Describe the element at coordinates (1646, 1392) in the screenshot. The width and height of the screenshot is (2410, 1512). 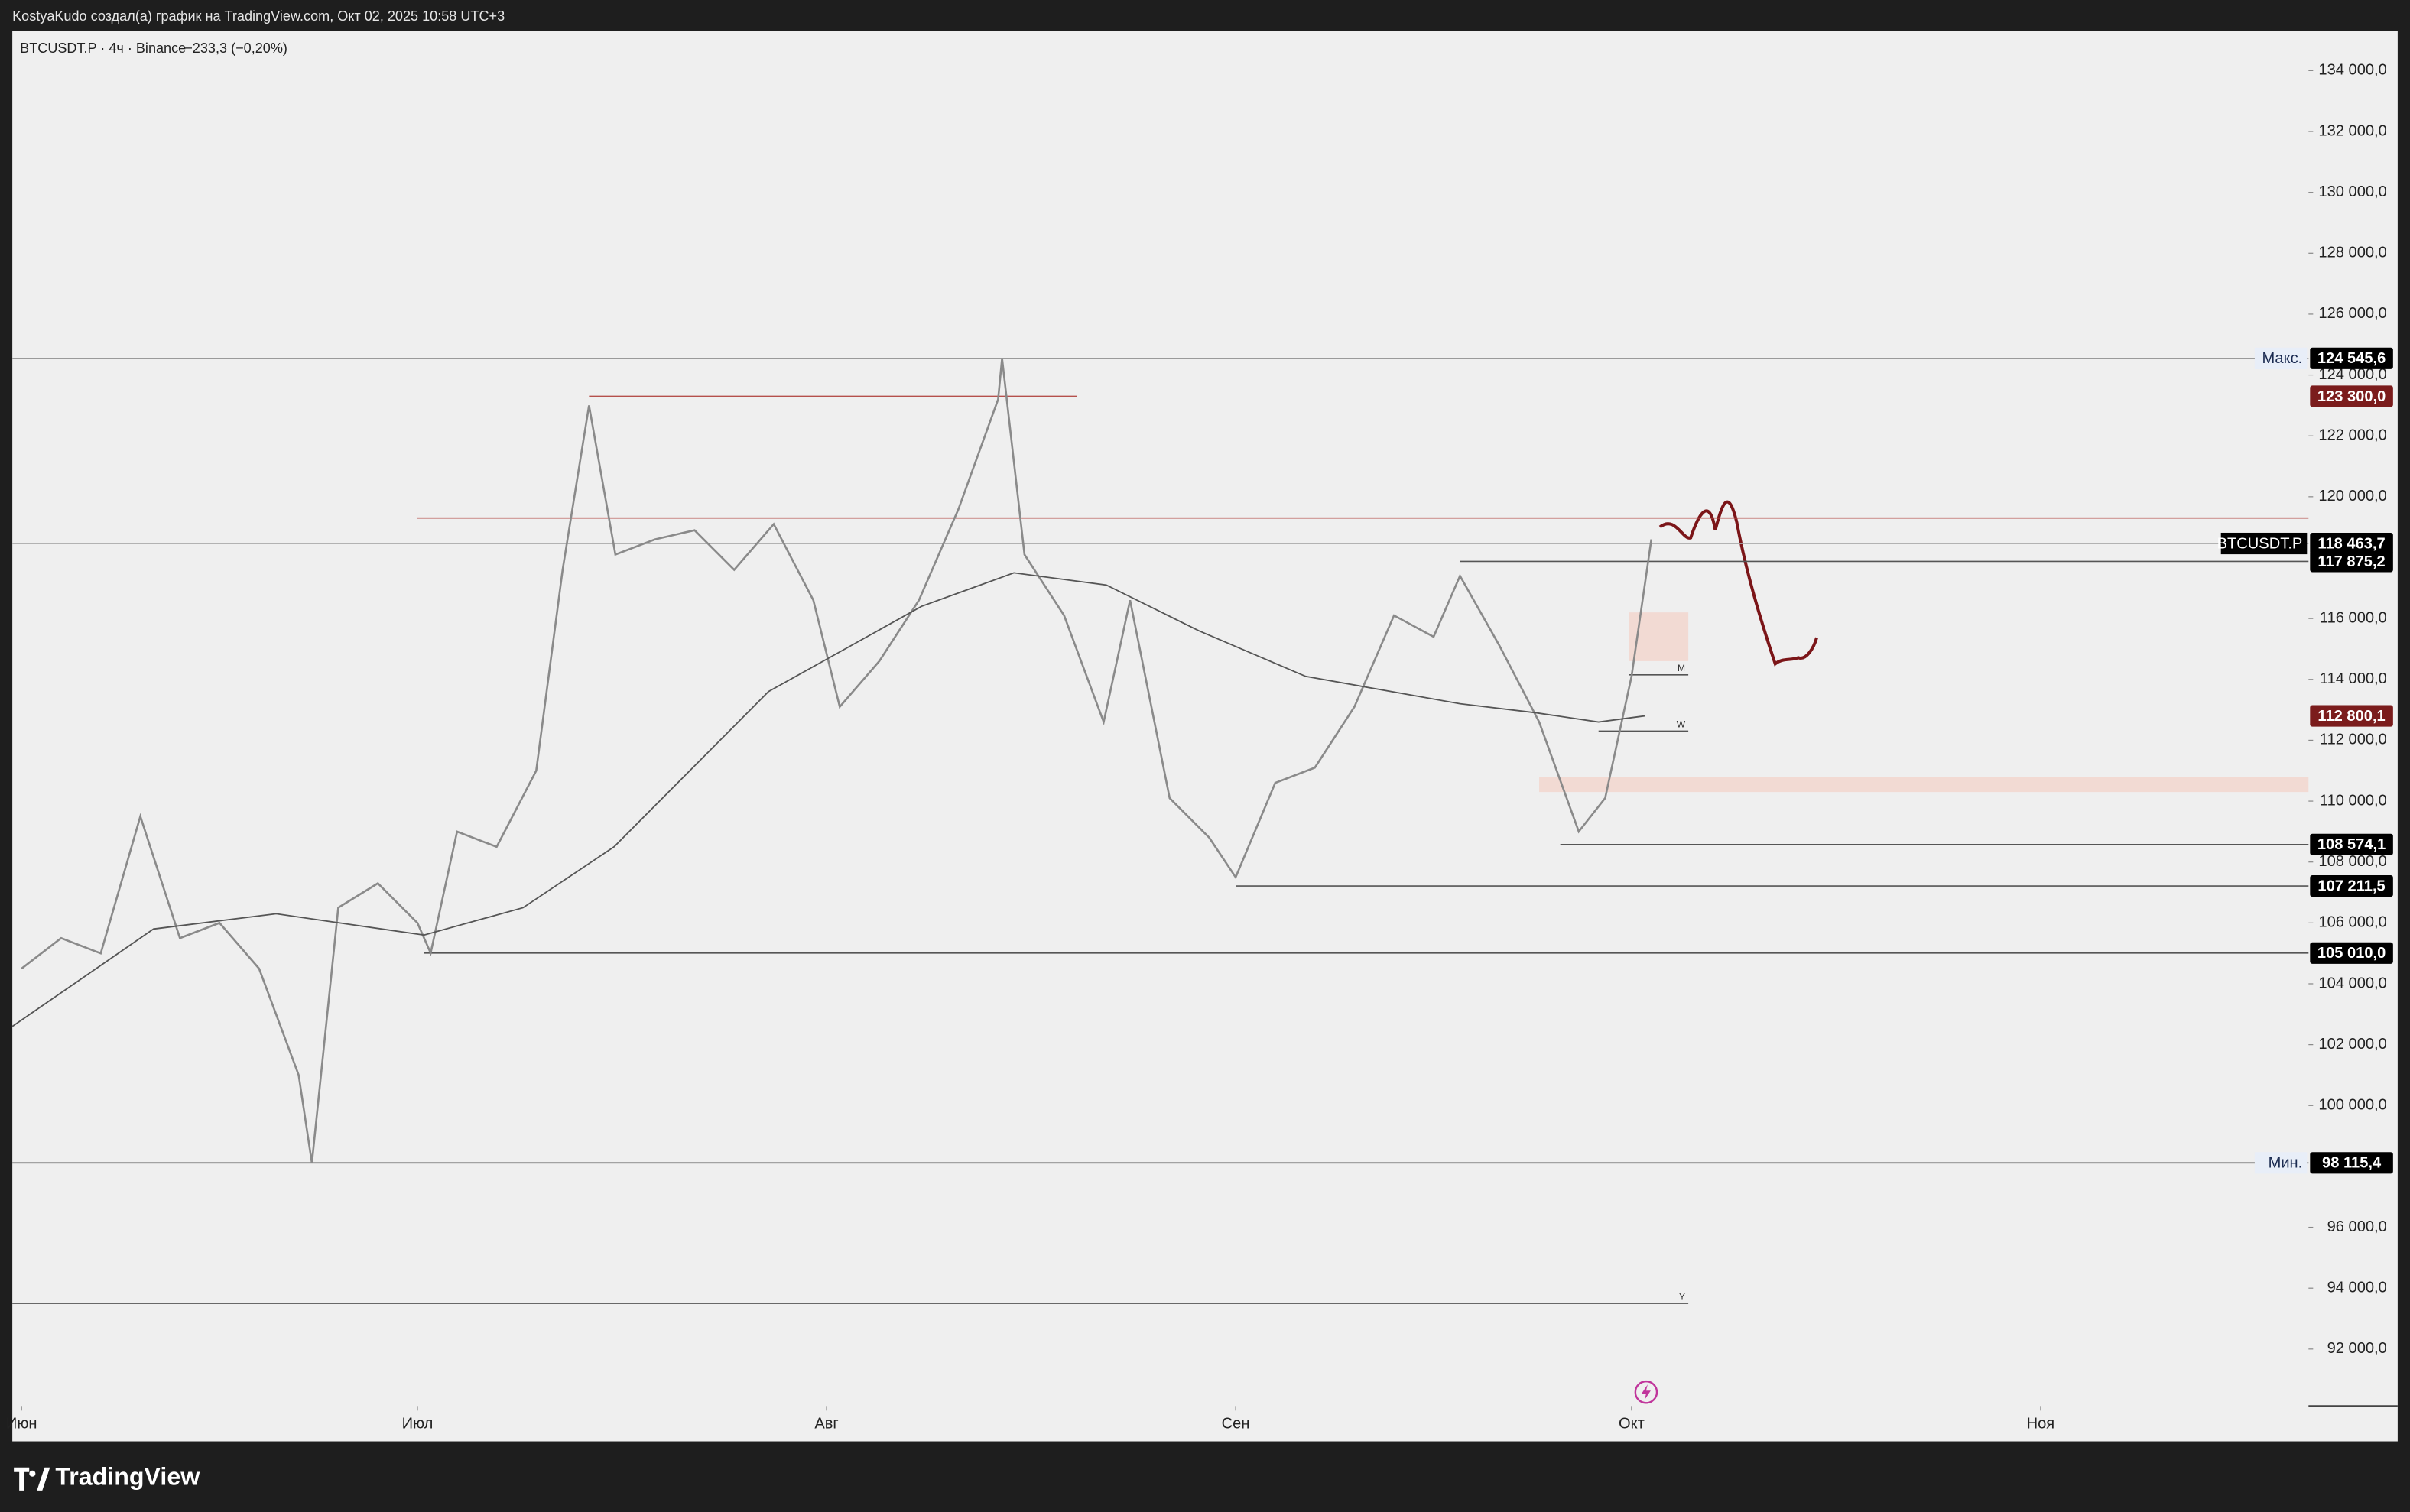
I see `lightning-icon` at that location.